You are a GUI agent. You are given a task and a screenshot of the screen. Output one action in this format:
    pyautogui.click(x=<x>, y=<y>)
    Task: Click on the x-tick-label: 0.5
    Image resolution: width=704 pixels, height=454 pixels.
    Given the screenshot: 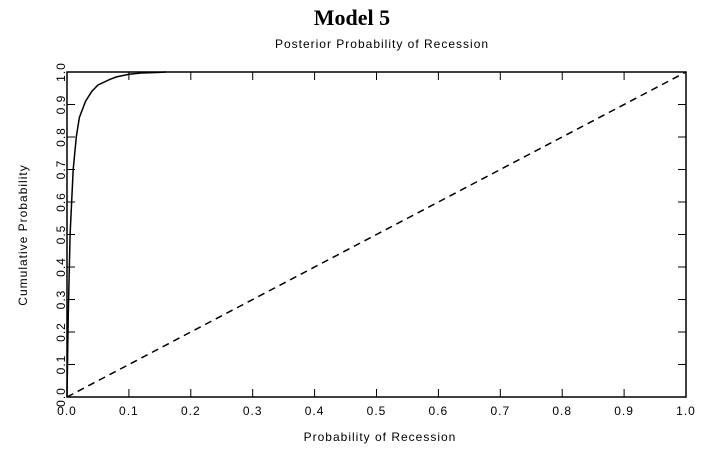 What is the action you would take?
    pyautogui.click(x=377, y=411)
    